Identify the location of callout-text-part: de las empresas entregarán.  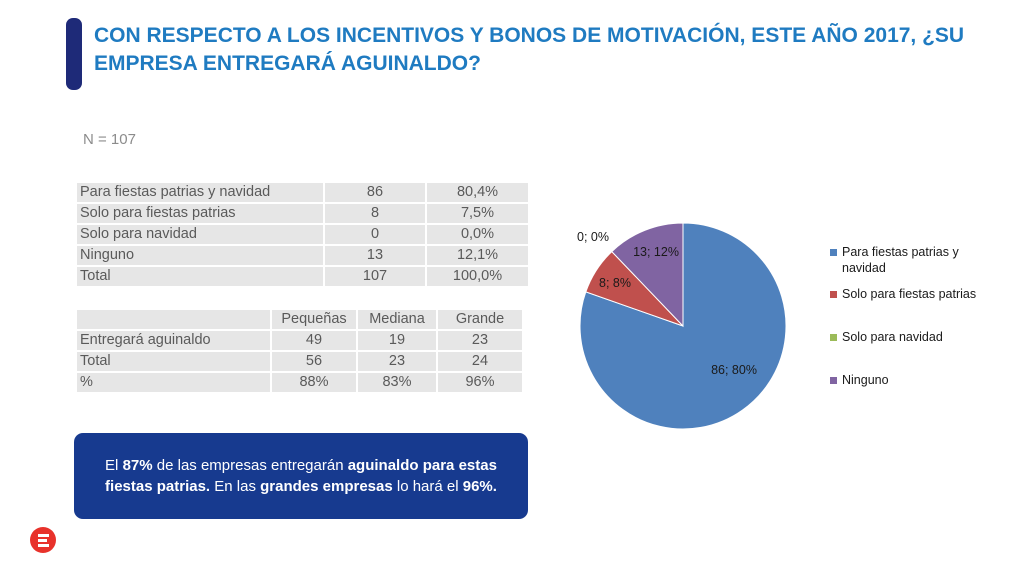
(250, 465).